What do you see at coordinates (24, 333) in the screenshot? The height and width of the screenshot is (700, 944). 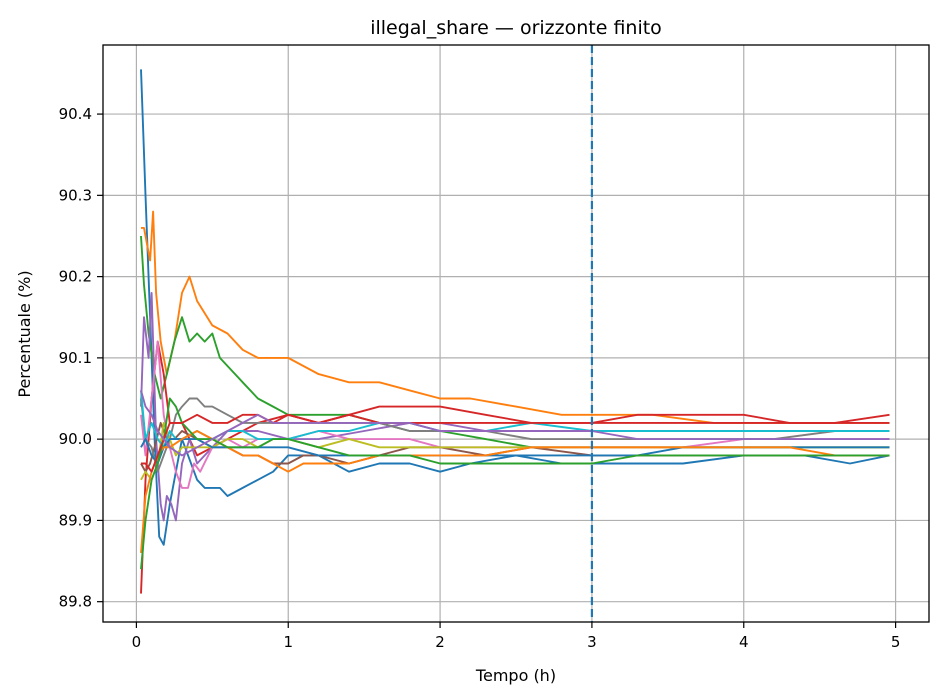 I see `y-axis-label: Percentuale (%)` at bounding box center [24, 333].